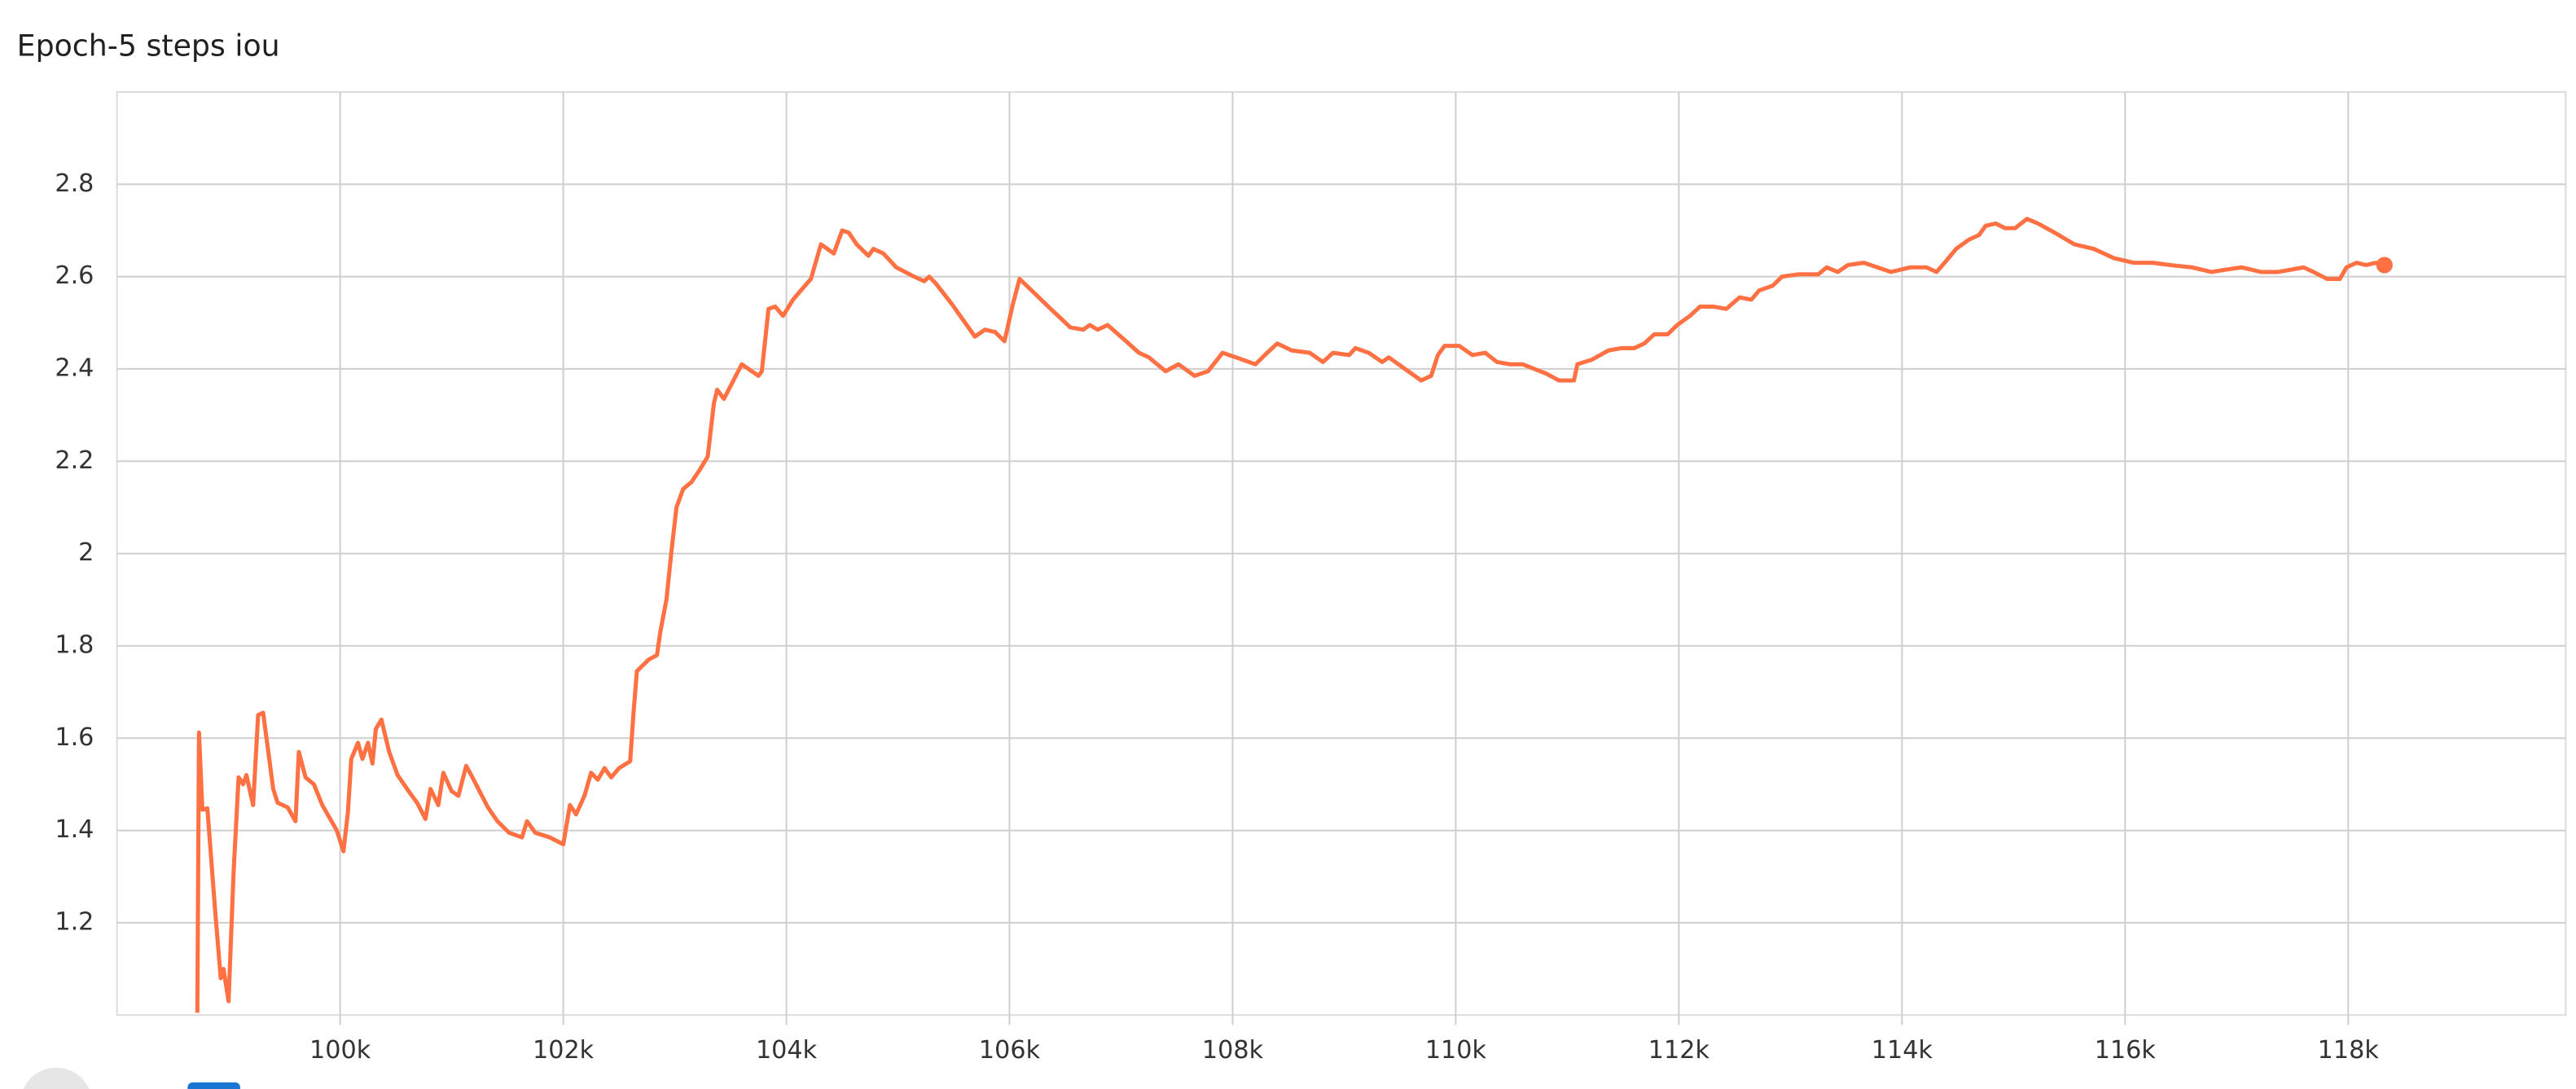 This screenshot has width=2576, height=1089. Describe the element at coordinates (2349, 1050) in the screenshot. I see `x-tick-label: 118k` at that location.